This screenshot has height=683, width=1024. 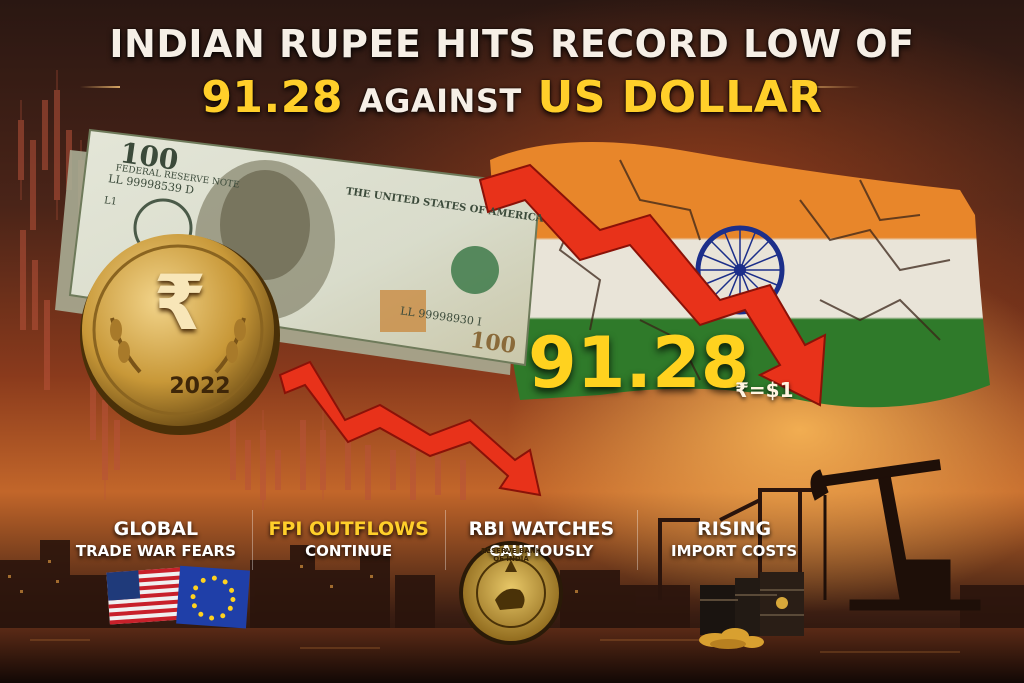 What do you see at coordinates (100, 87) in the screenshot?
I see `headline-left-rule` at bounding box center [100, 87].